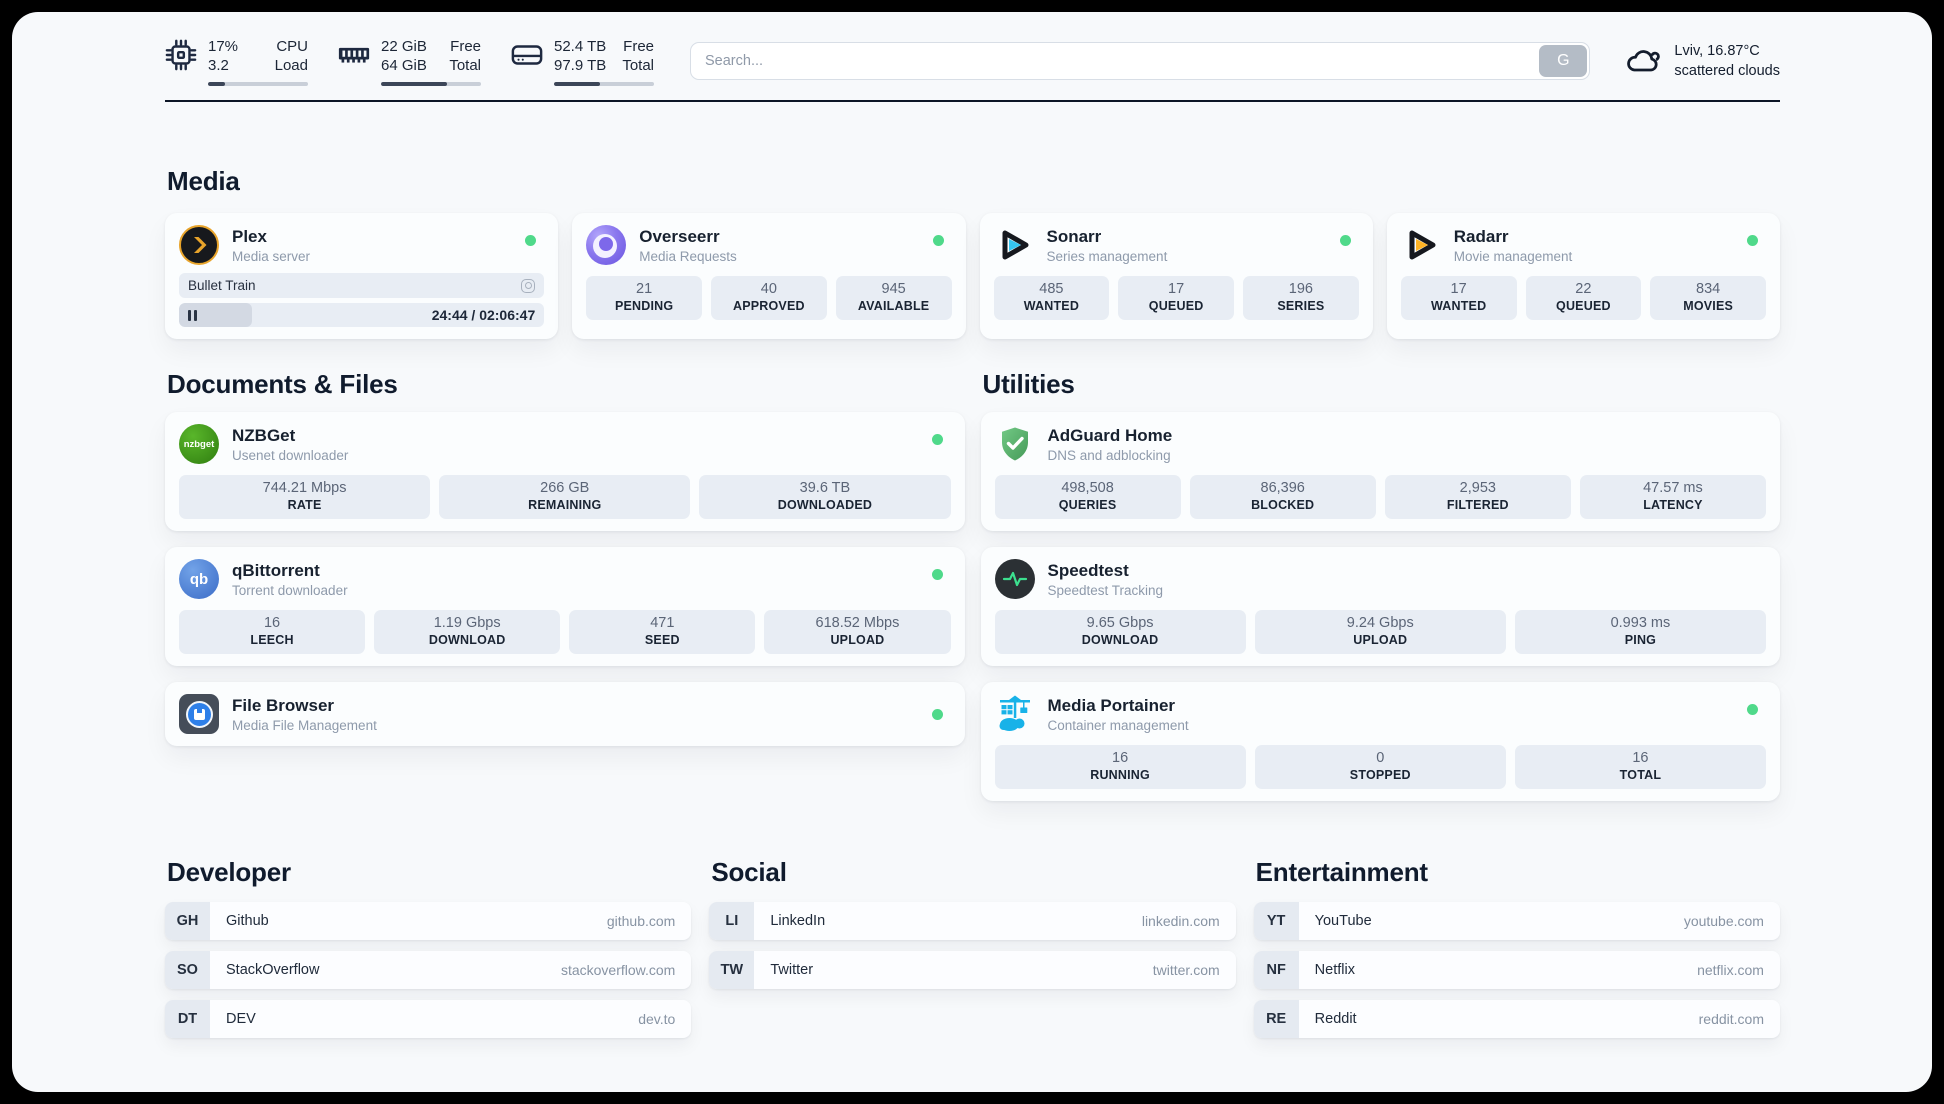 The image size is (1944, 1104). What do you see at coordinates (1107, 256) in the screenshot?
I see `app-subtitle: Series management` at bounding box center [1107, 256].